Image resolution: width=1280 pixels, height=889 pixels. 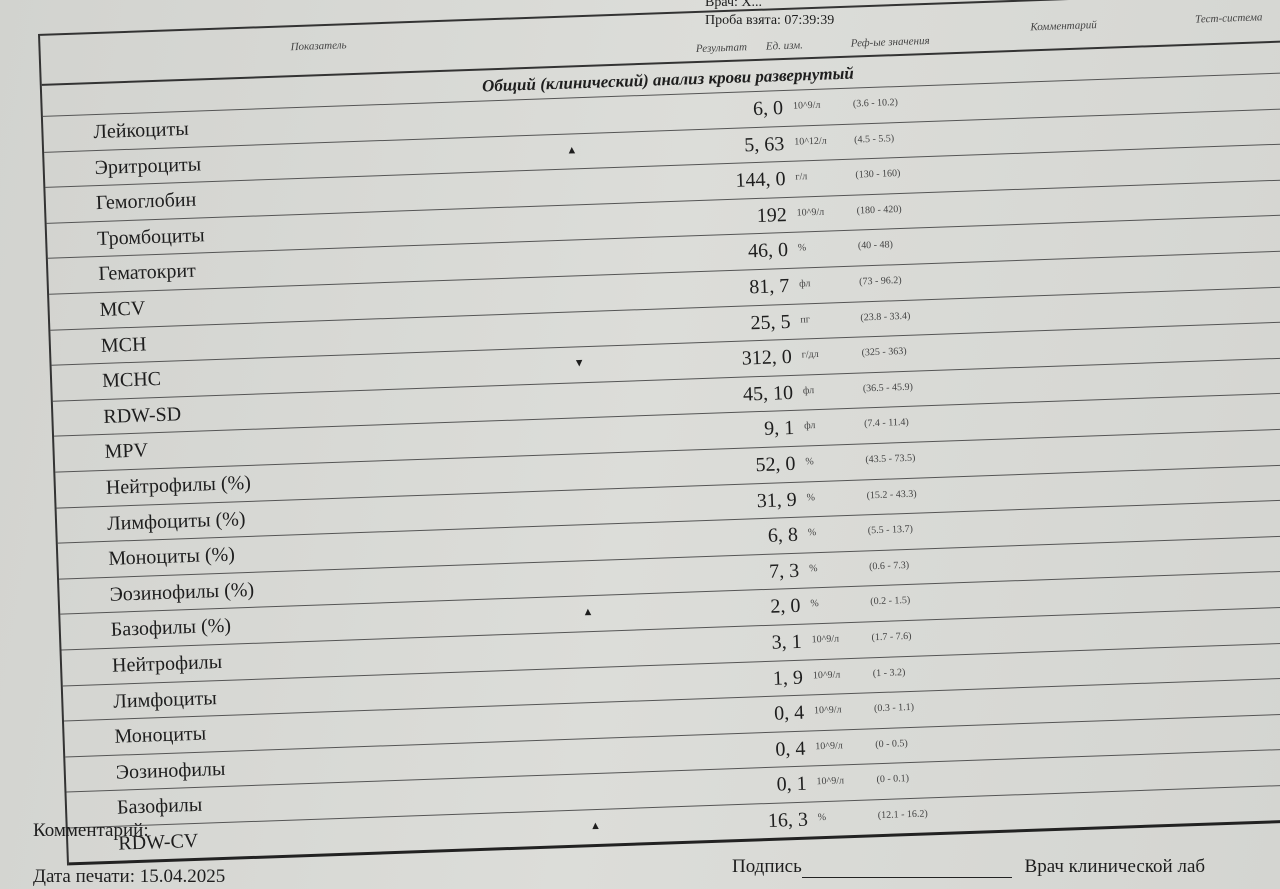 I want to click on result-value: 5, 63, so click(x=764, y=144).